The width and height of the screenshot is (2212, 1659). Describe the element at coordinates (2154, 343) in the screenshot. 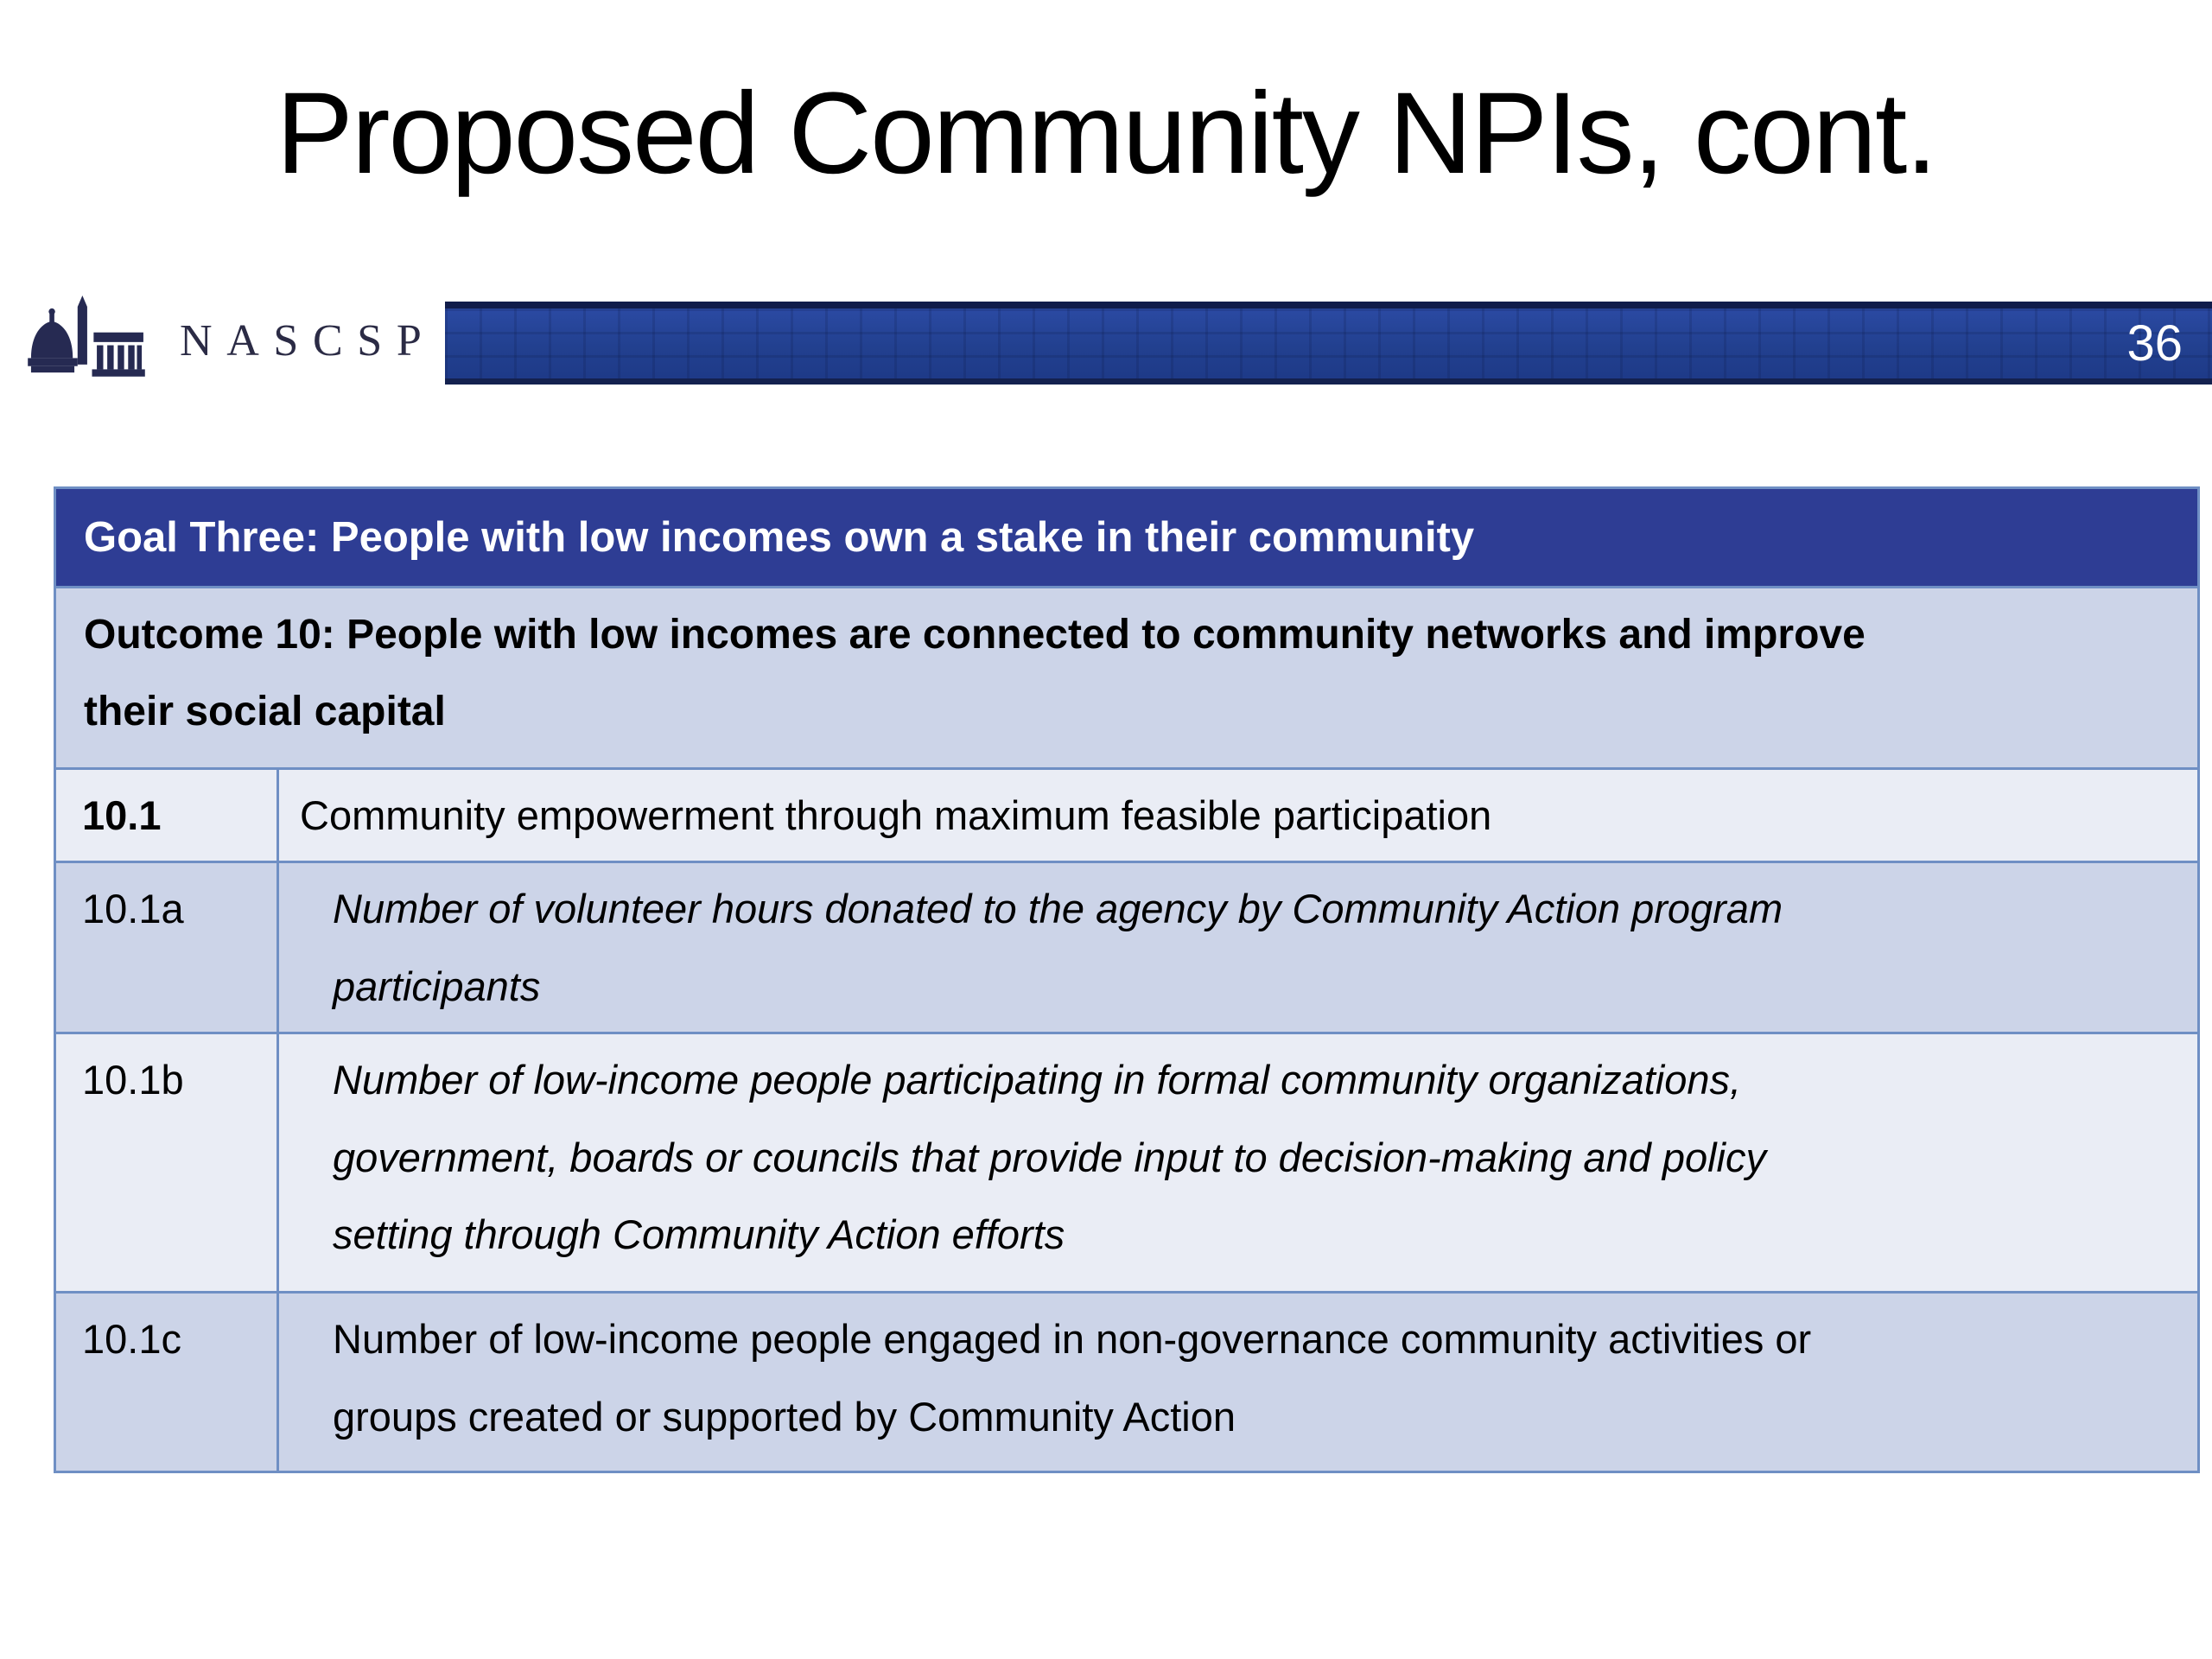

I see `page-number: 36` at that location.